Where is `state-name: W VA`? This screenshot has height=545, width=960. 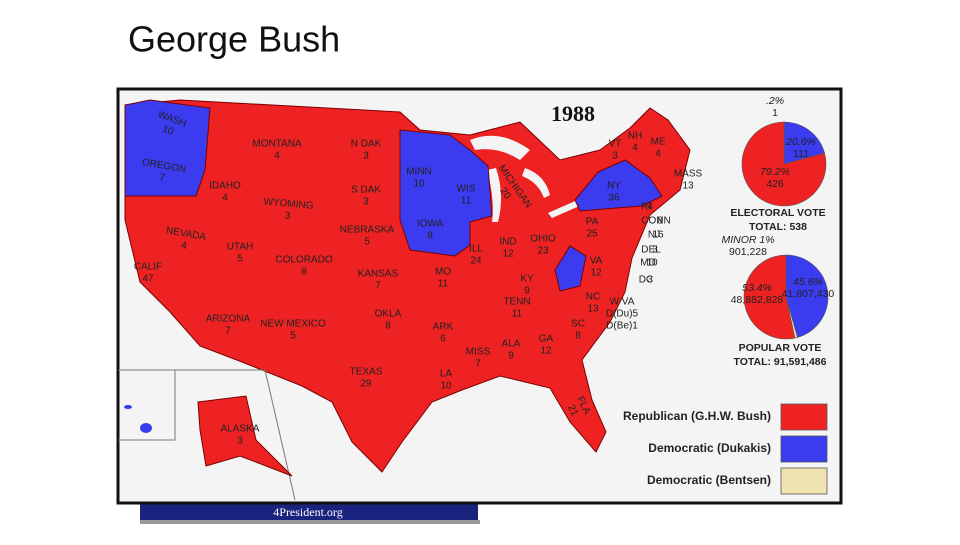 state-name: W VA is located at coordinates (622, 302).